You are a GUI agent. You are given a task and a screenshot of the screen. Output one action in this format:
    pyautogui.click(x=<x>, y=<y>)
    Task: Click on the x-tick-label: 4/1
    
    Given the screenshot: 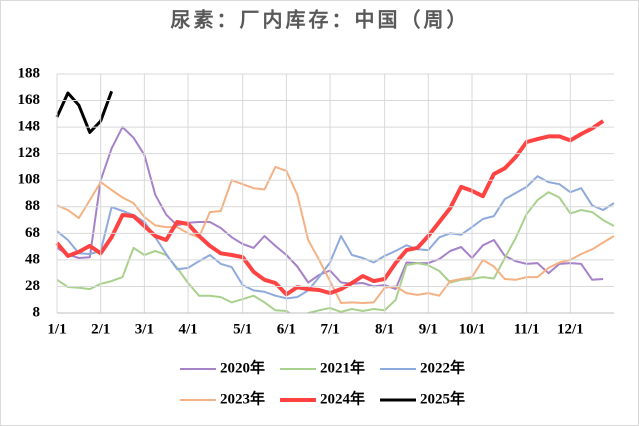 What is the action you would take?
    pyautogui.click(x=187, y=329)
    